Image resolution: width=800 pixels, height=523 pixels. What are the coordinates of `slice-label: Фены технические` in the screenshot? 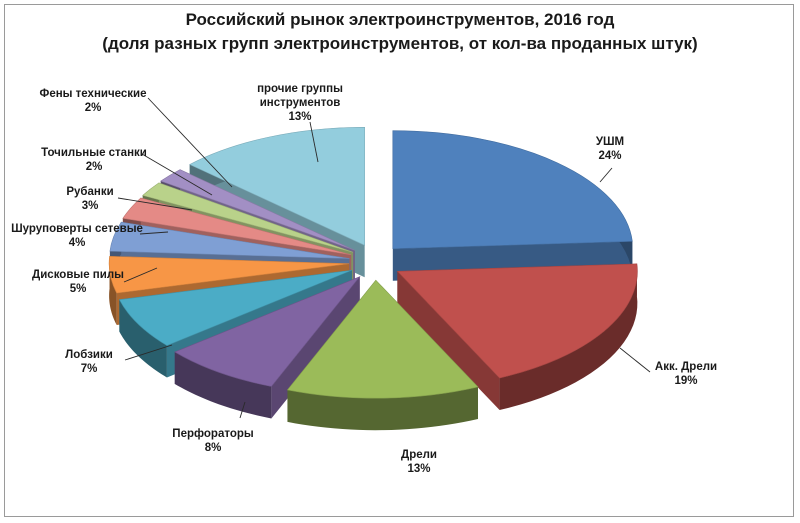 It's located at (93, 94).